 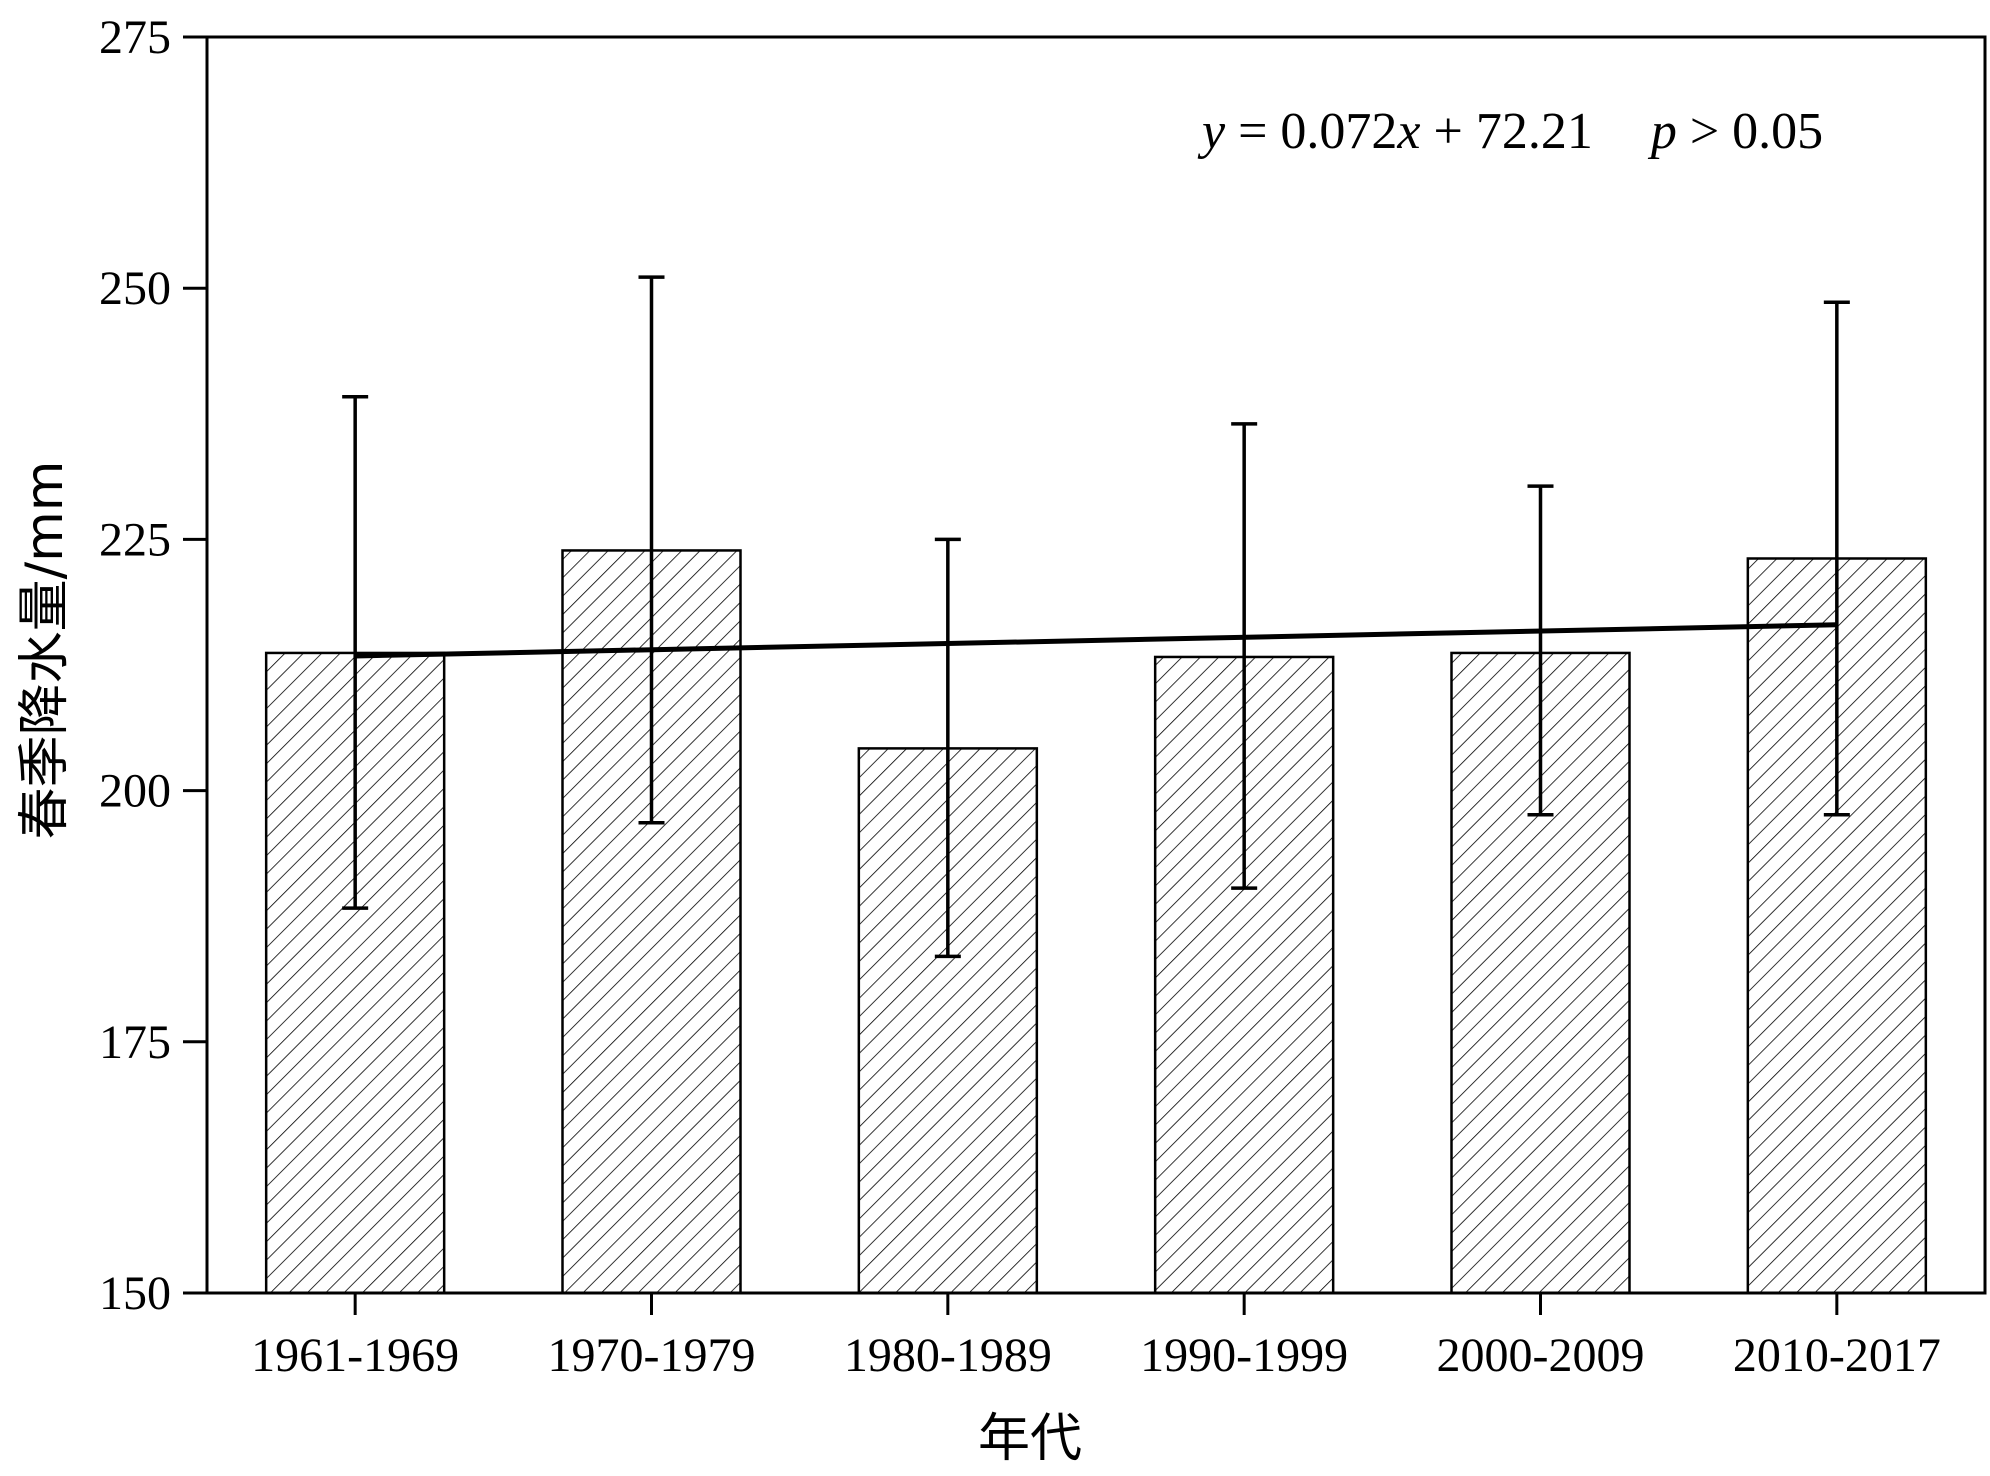 What do you see at coordinates (135, 1042) in the screenshot?
I see `y-tick-label-175: 175` at bounding box center [135, 1042].